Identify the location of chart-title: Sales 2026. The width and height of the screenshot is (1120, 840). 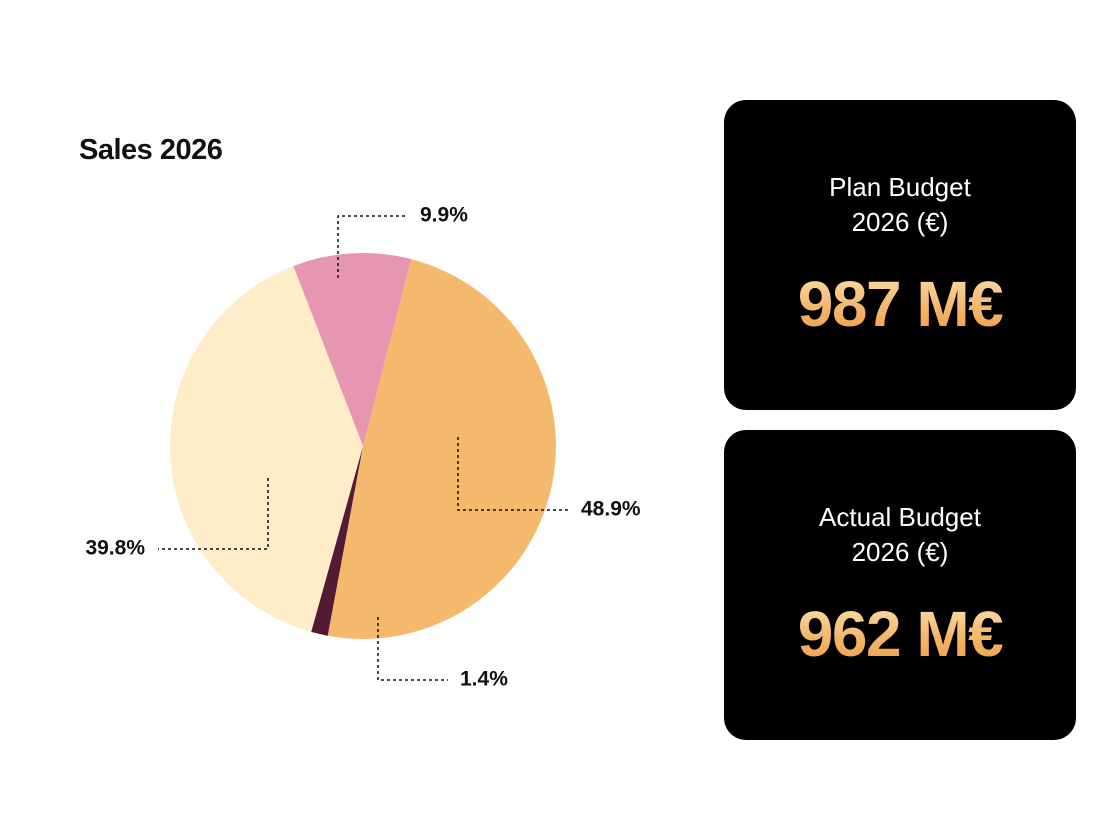
(151, 150).